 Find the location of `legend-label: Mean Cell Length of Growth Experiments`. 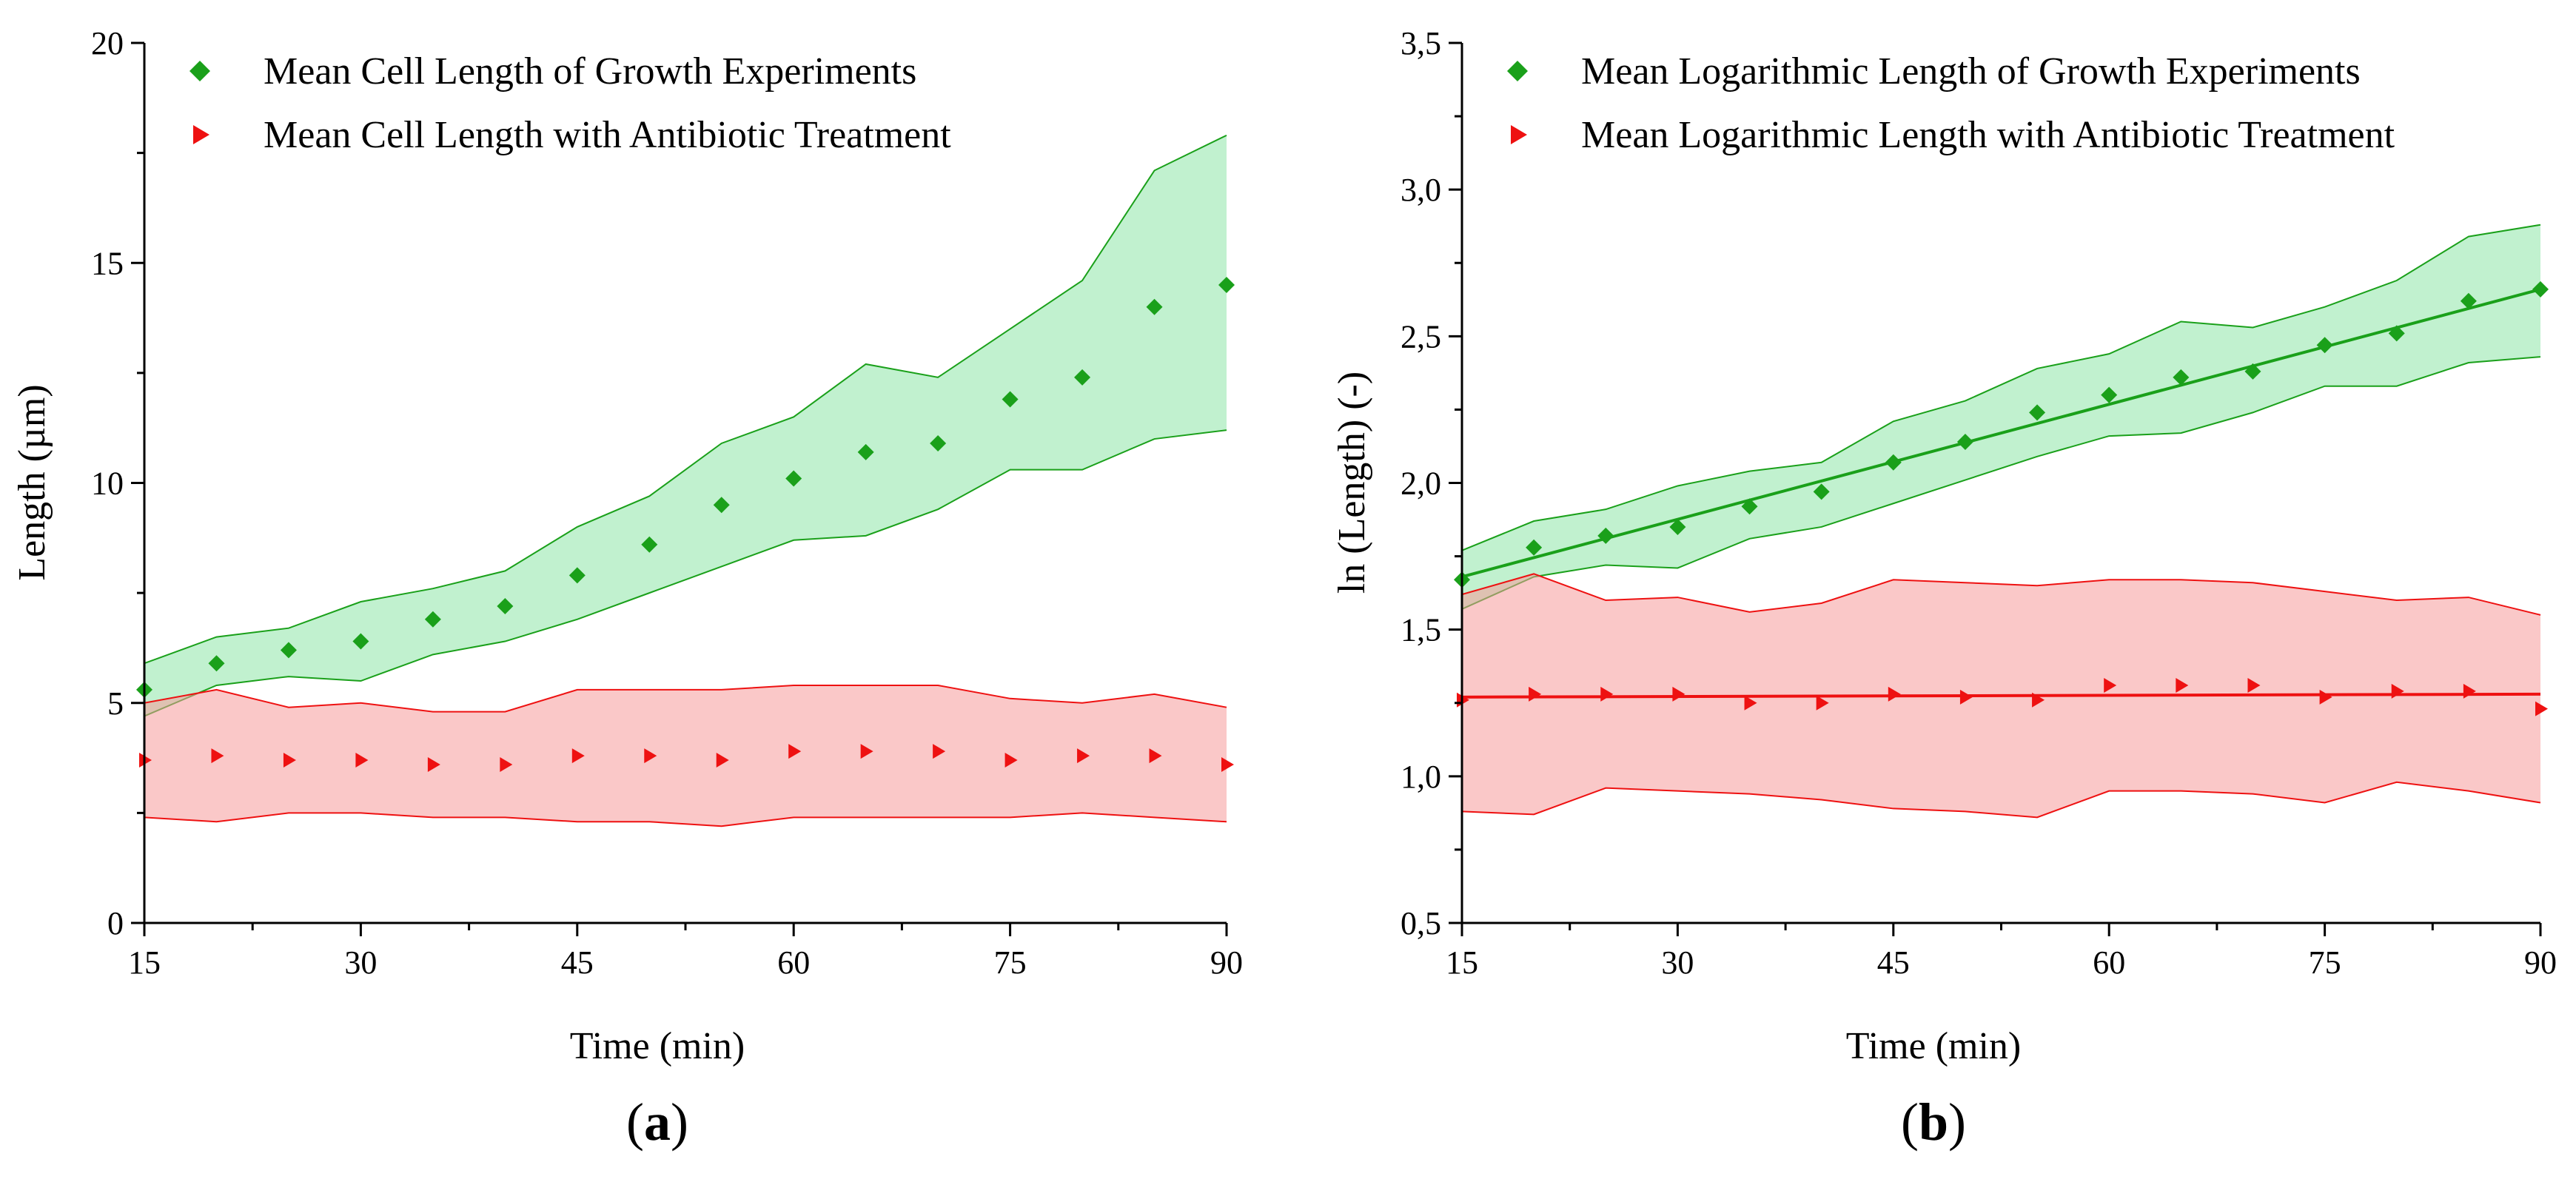

legend-label: Mean Cell Length of Growth Experiments is located at coordinates (590, 71).